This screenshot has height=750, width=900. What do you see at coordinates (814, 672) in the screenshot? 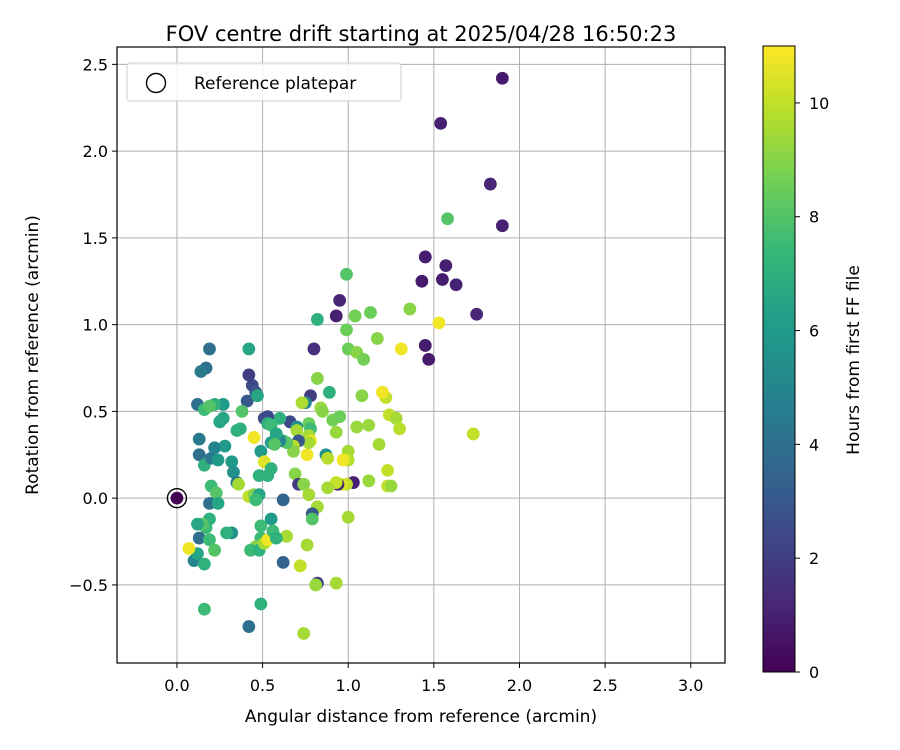
I see `colorbar-tick-label: 0` at bounding box center [814, 672].